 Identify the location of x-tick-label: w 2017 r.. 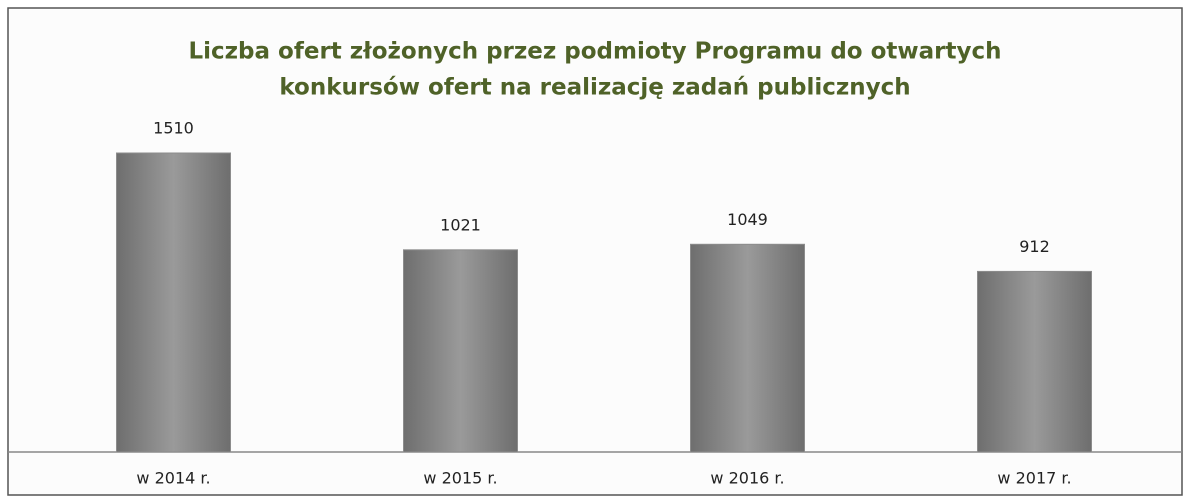
(1034, 478).